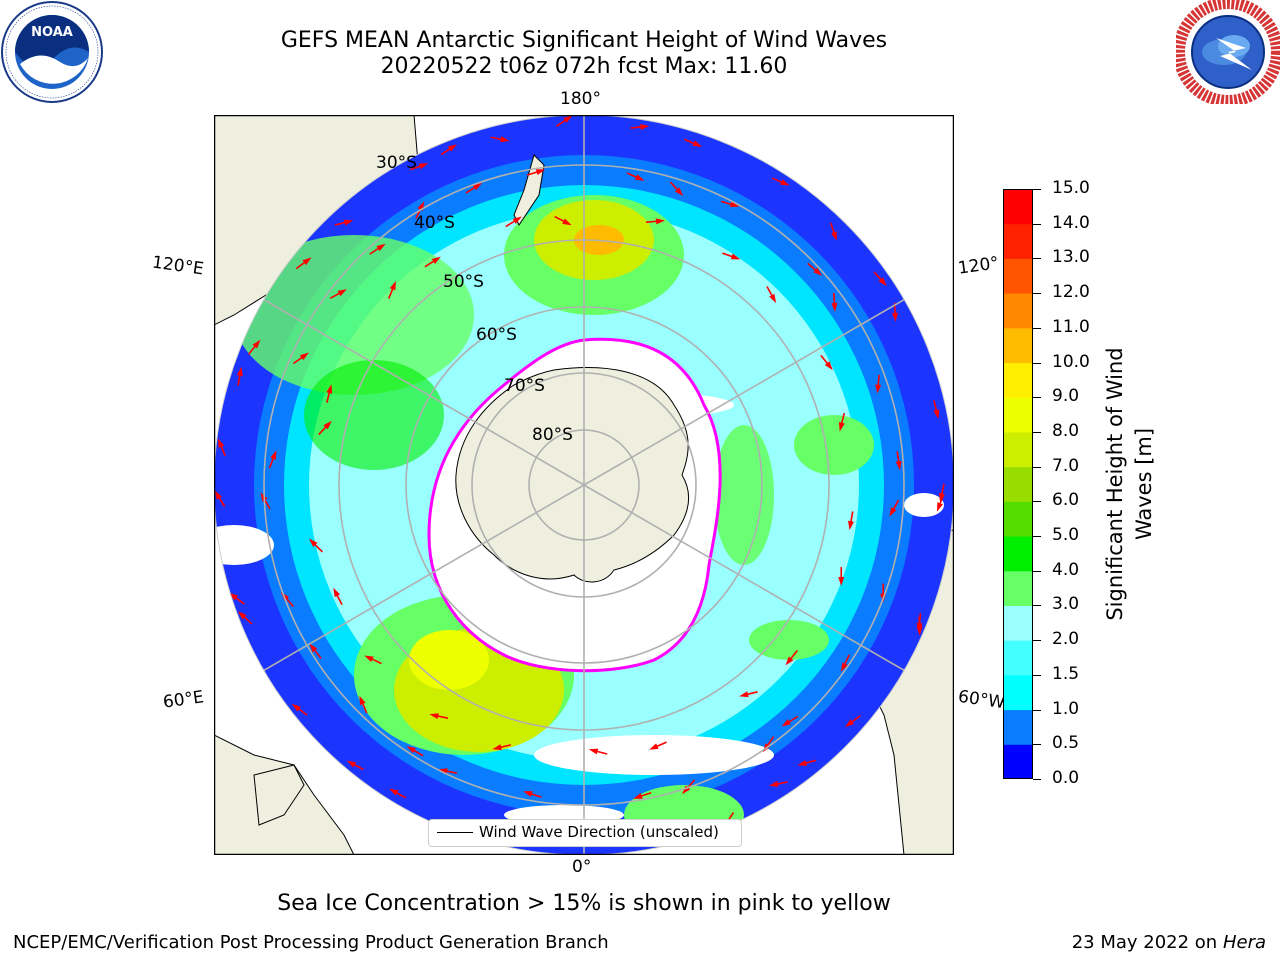 This screenshot has width=1280, height=960. What do you see at coordinates (599, 832) in the screenshot?
I see `legend-label: Wind Wave Direction (unscaled)` at bounding box center [599, 832].